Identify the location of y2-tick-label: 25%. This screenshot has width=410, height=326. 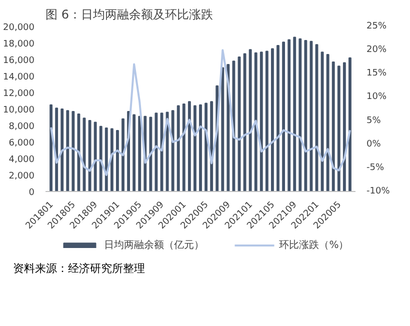
(376, 27).